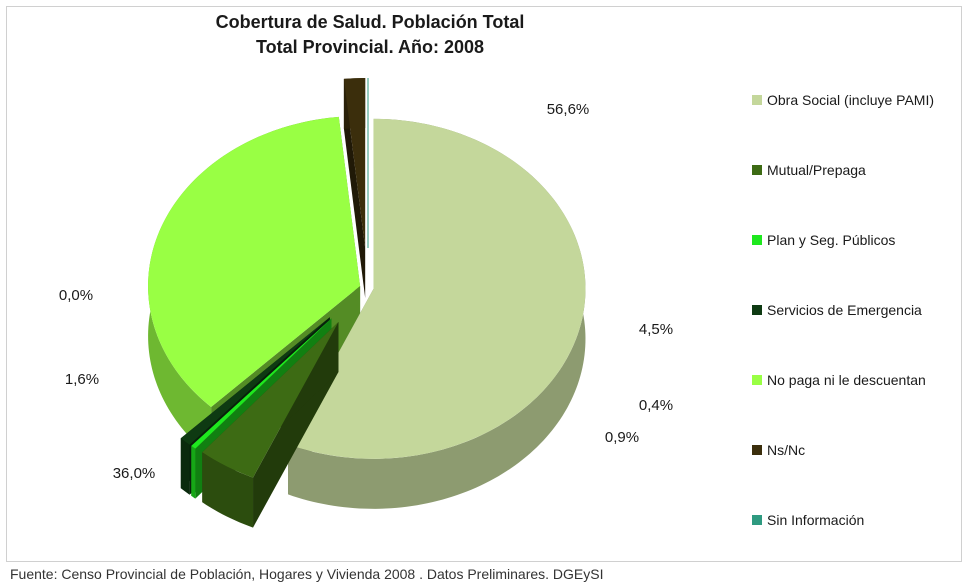 This screenshot has width=968, height=588. I want to click on legend-label: Ns/Nc, so click(786, 450).